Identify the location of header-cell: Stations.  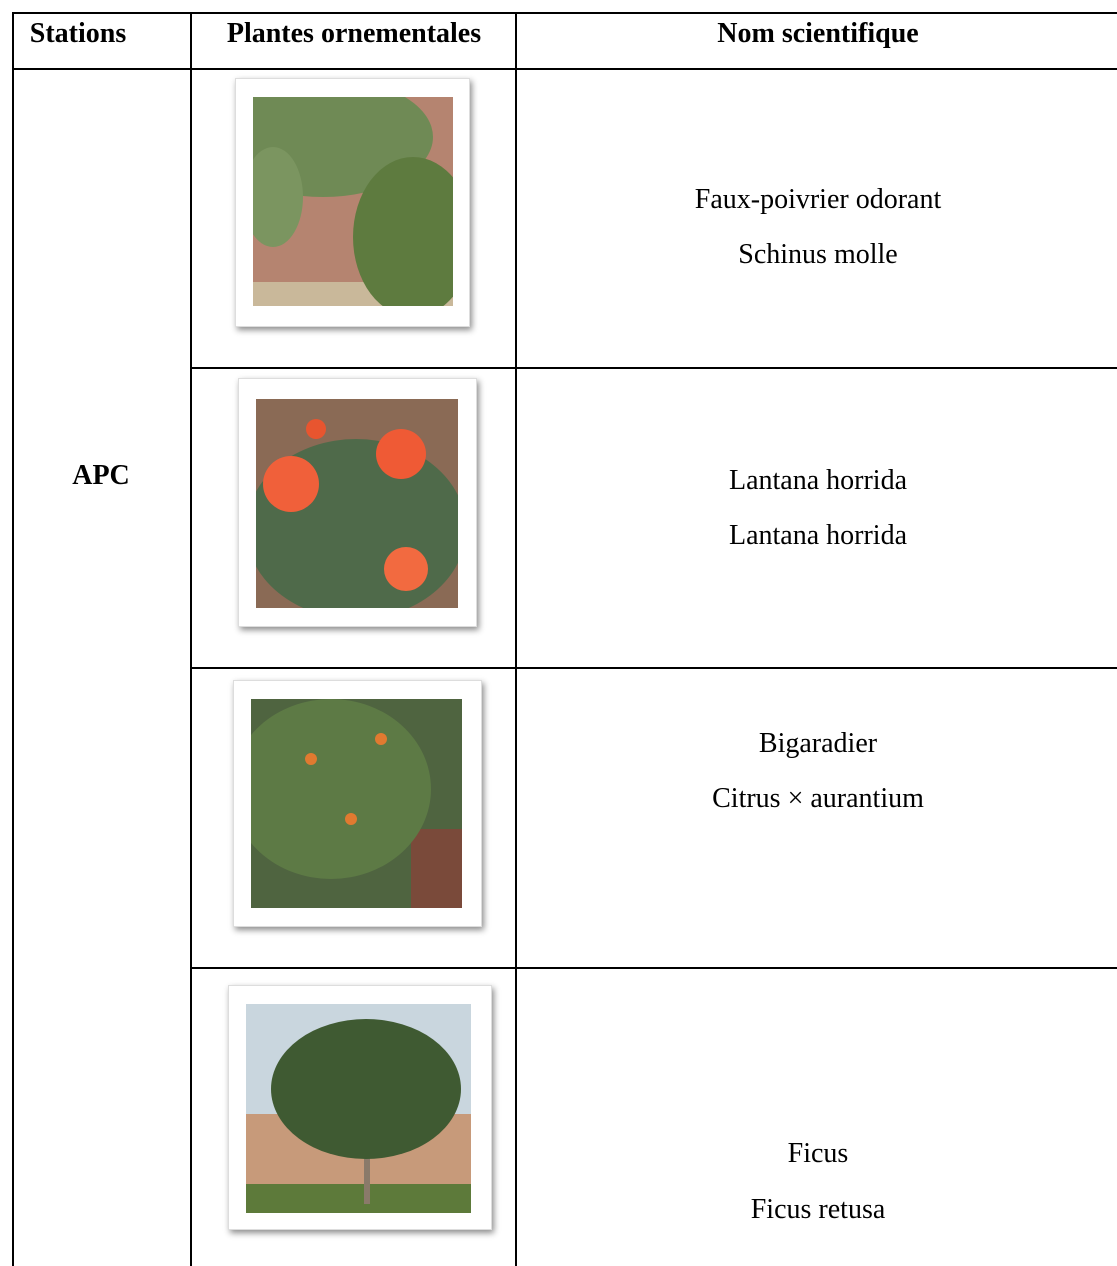
(78, 33).